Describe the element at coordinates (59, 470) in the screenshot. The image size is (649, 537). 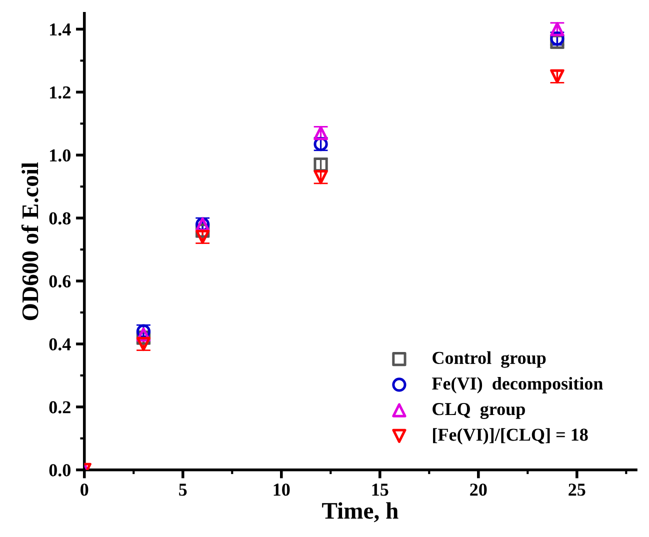
I see `y-tick-label: 0.0` at that location.